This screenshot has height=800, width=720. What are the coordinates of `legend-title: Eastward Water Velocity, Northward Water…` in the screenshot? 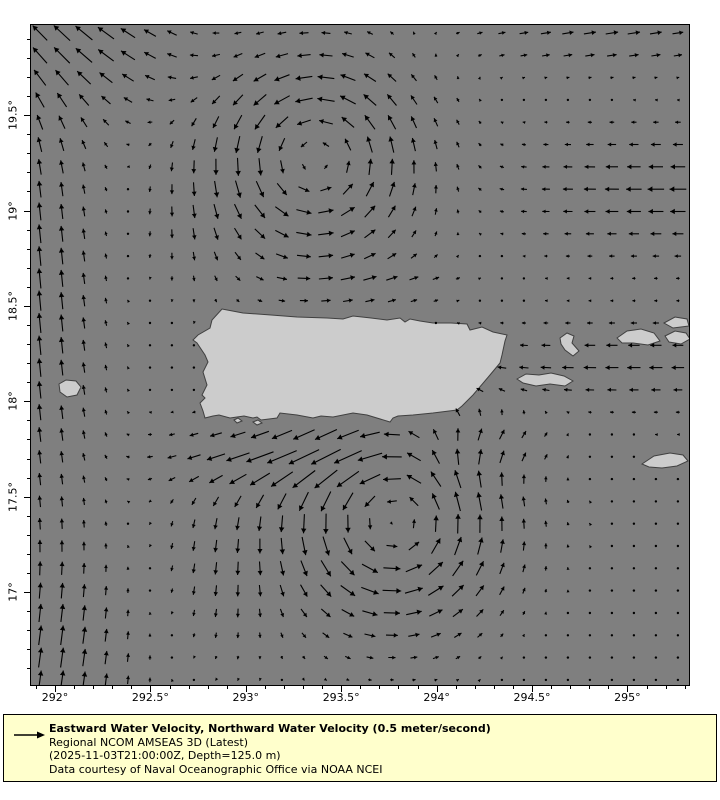 It's located at (270, 728).